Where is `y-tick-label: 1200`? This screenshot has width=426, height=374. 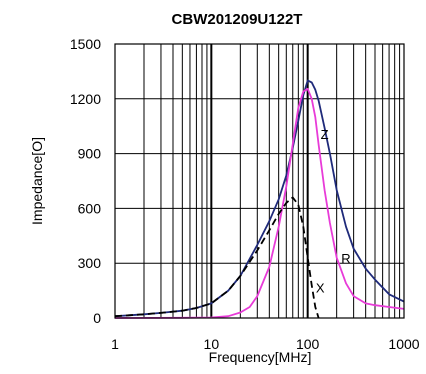 y-tick-label: 1200 is located at coordinates (85, 99).